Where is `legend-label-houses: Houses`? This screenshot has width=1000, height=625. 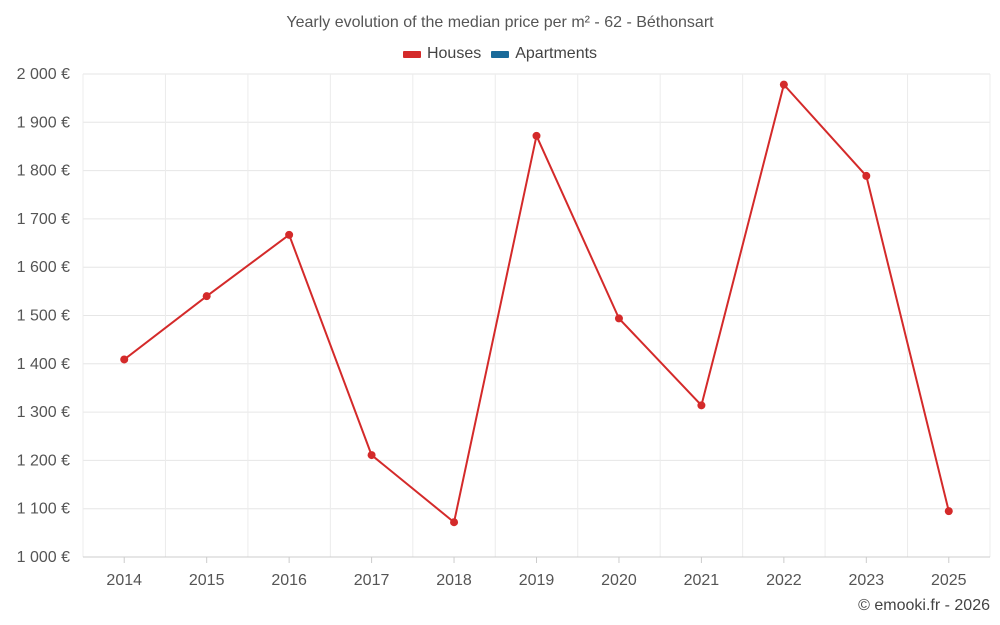 legend-label-houses: Houses is located at coordinates (454, 53).